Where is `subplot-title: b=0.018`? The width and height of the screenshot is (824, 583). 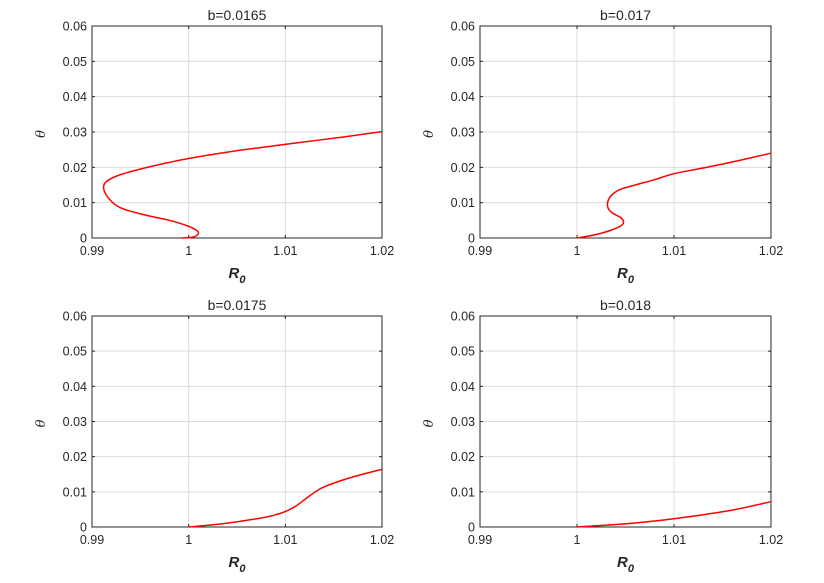
subplot-title: b=0.018 is located at coordinates (625, 305).